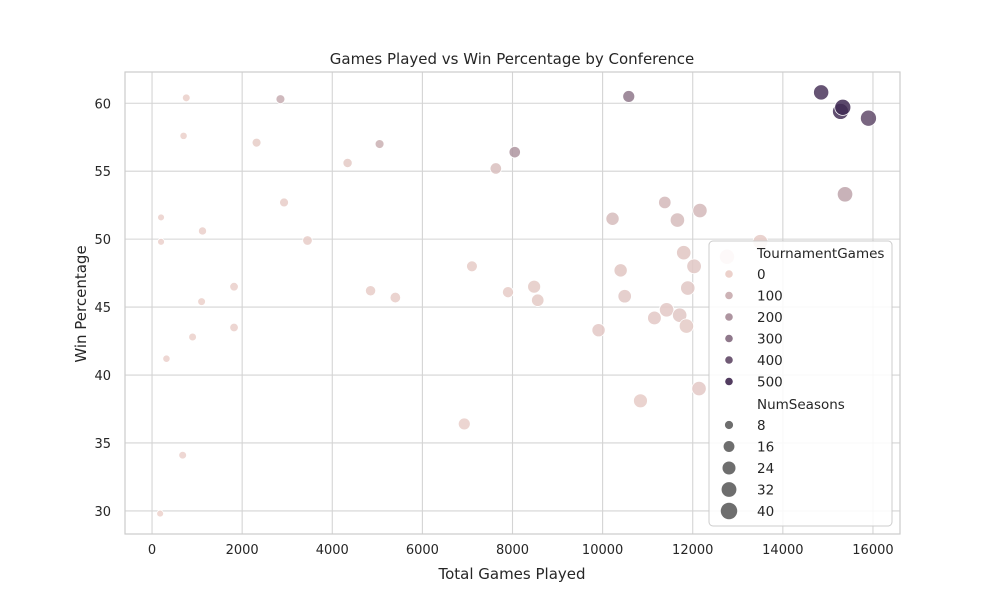 Image resolution: width=1000 pixels, height=600 pixels. I want to click on y-tick-label: 55, so click(102, 172).